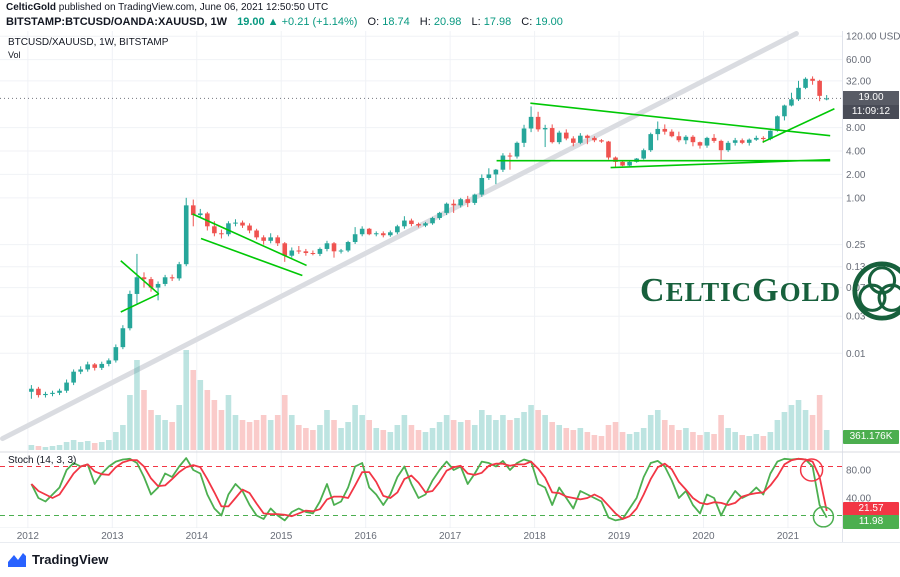 This screenshot has height=577, width=900. I want to click on quote-low: L: 17.98, so click(491, 22).